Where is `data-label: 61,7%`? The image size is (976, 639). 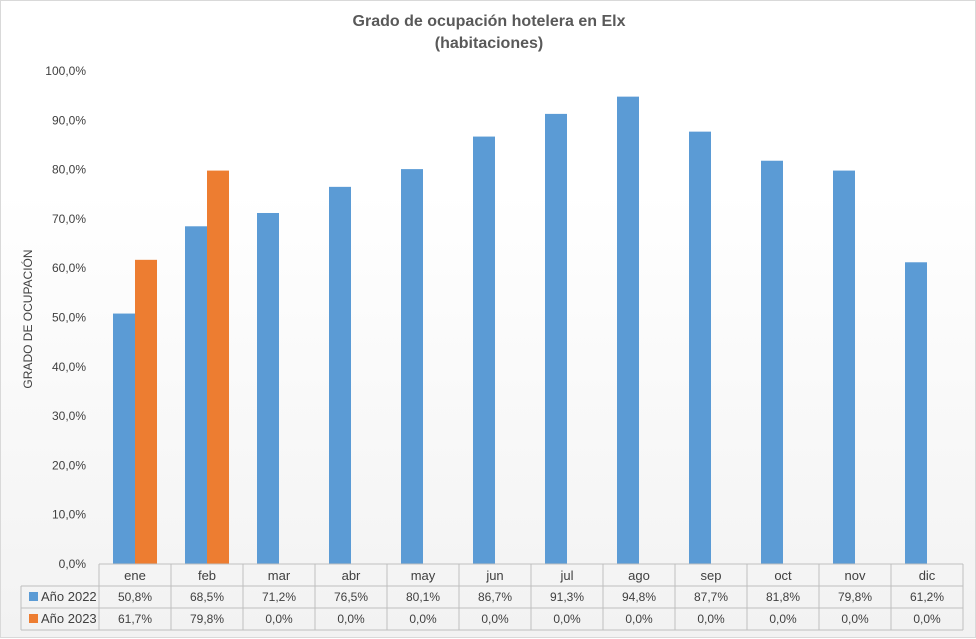
data-label: 61,7% is located at coordinates (135, 619).